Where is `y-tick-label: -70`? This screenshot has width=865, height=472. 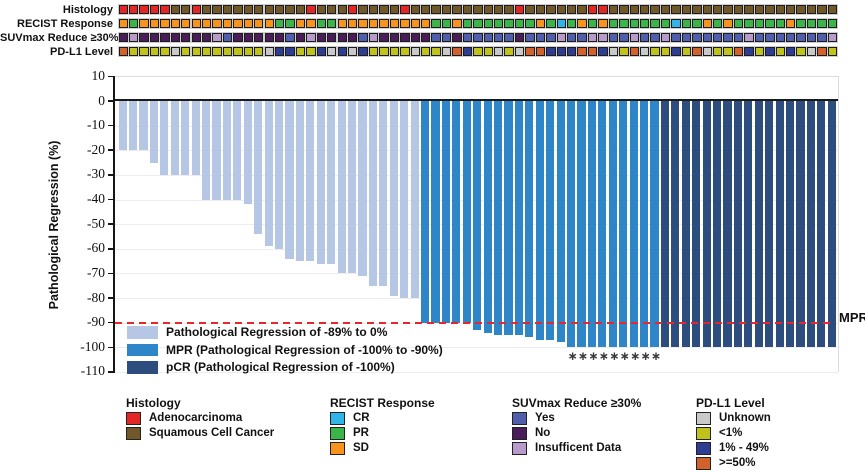
y-tick-label: -70 is located at coordinates (96, 272).